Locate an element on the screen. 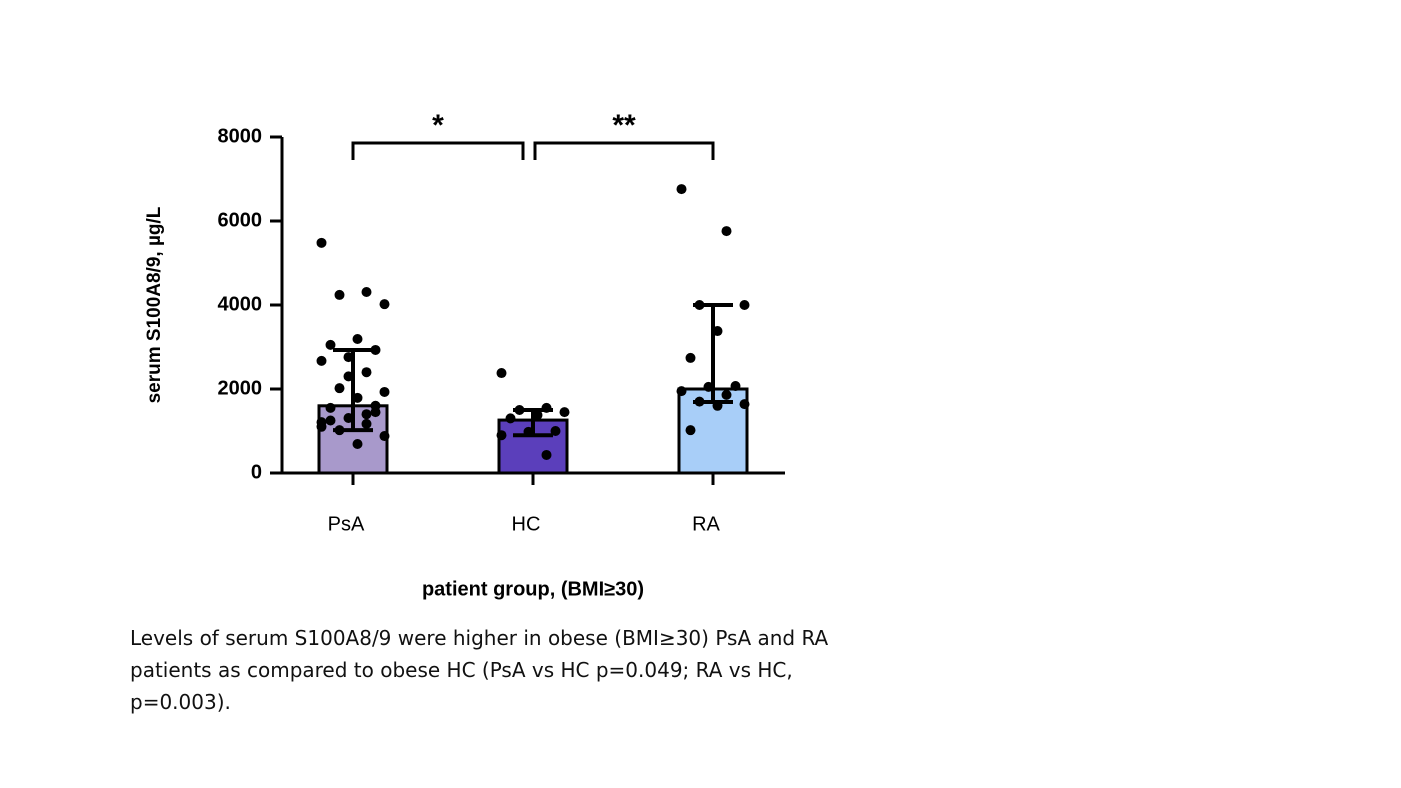  y-tick-label: 0 is located at coordinates (256, 472).